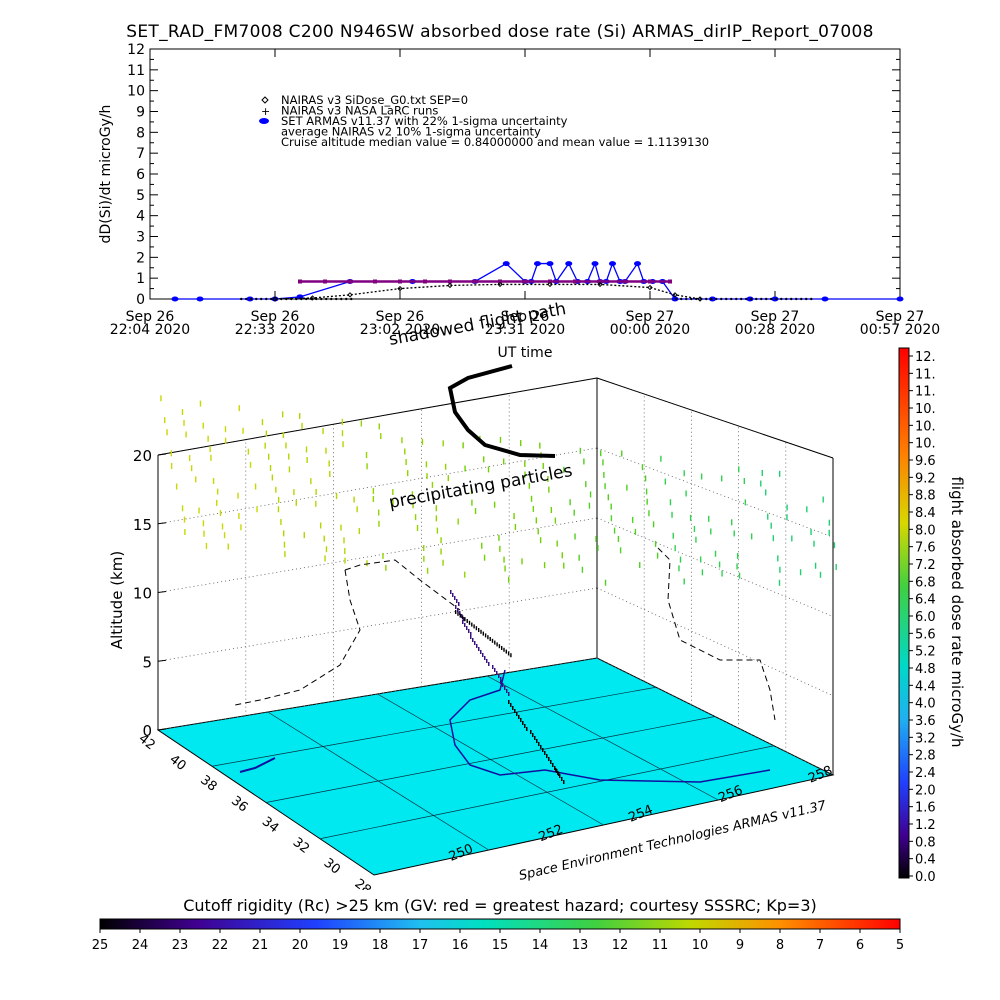 The image size is (1000, 1000). I want to click on series-line, so click(487, 291).